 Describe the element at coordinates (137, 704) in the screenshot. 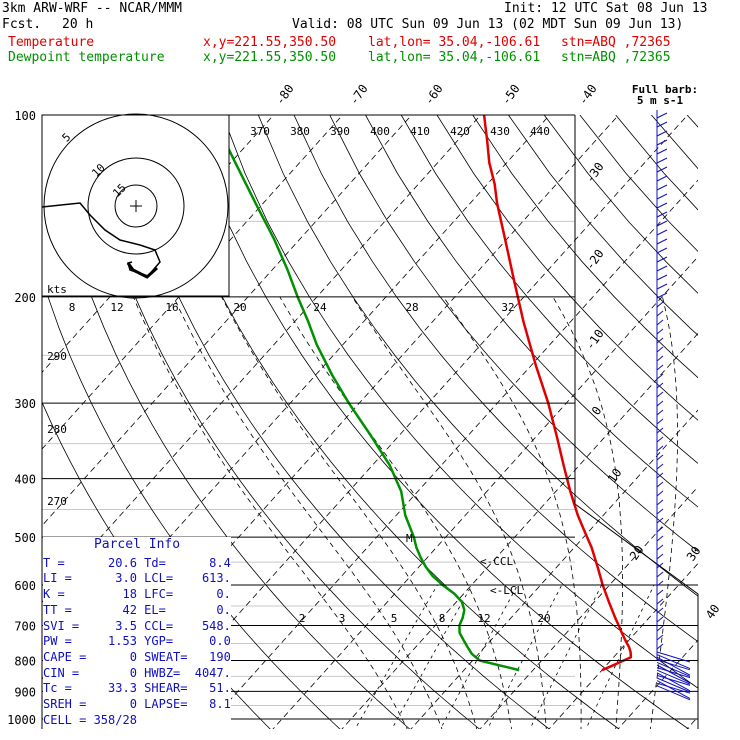

I see `parcel-row: SREH = 0 LAPSE= 8.1` at that location.